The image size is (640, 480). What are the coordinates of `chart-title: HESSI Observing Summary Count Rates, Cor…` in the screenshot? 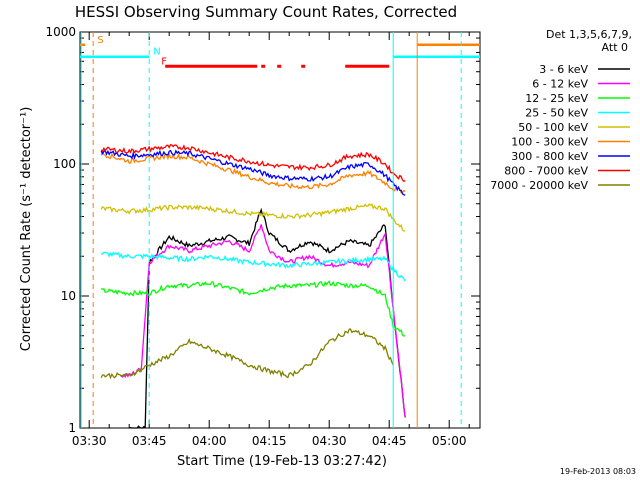 It's located at (266, 12).